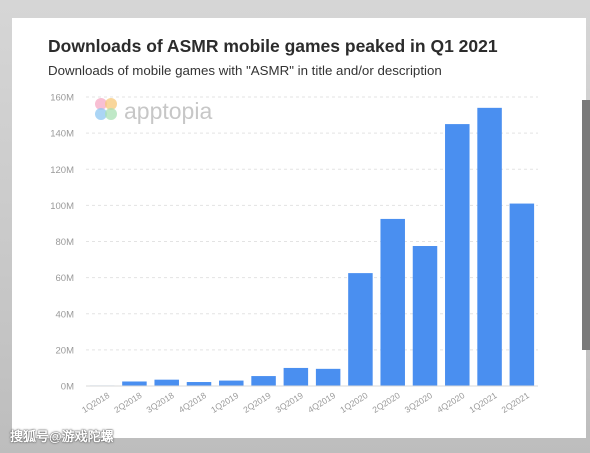 The width and height of the screenshot is (590, 453). Describe the element at coordinates (160, 402) in the screenshot. I see `x-tick-label: 3Q2018` at that location.